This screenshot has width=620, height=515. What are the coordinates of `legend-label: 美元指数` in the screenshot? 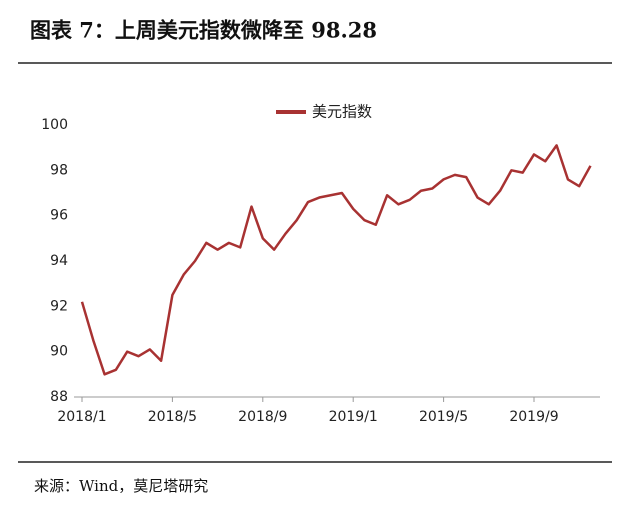 It's located at (342, 112).